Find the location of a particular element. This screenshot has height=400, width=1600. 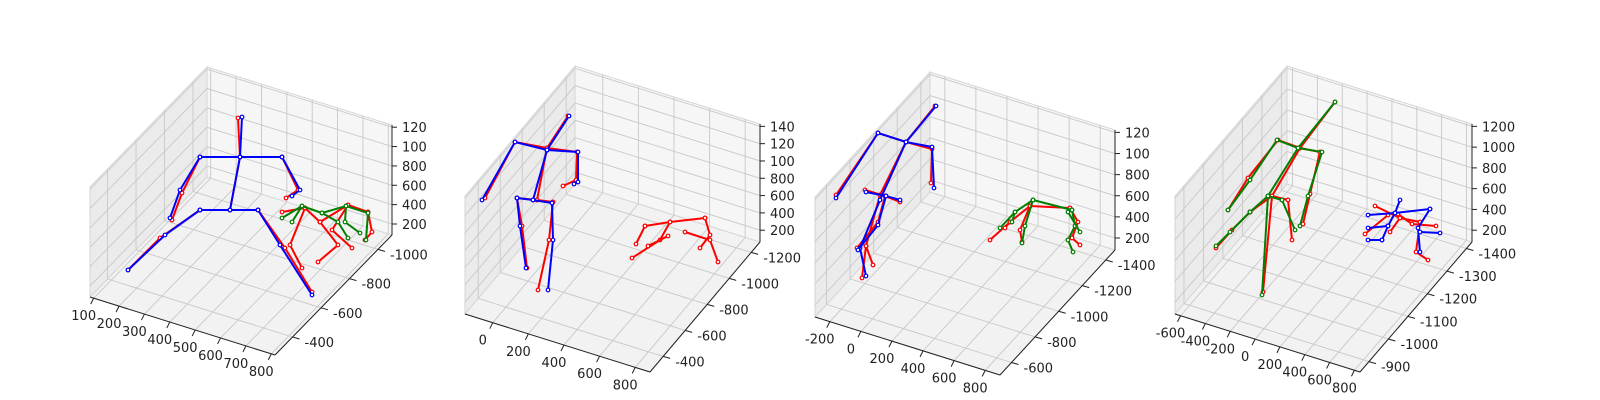

y-axis is located at coordinates (705, 307).